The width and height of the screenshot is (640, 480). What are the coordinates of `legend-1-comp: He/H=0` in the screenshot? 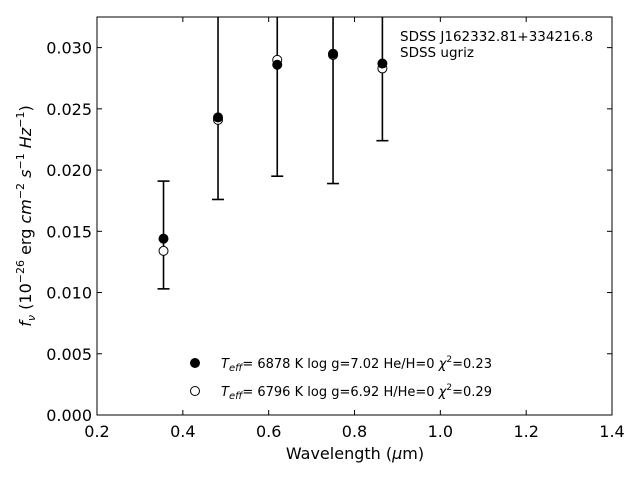 It's located at (408, 364).